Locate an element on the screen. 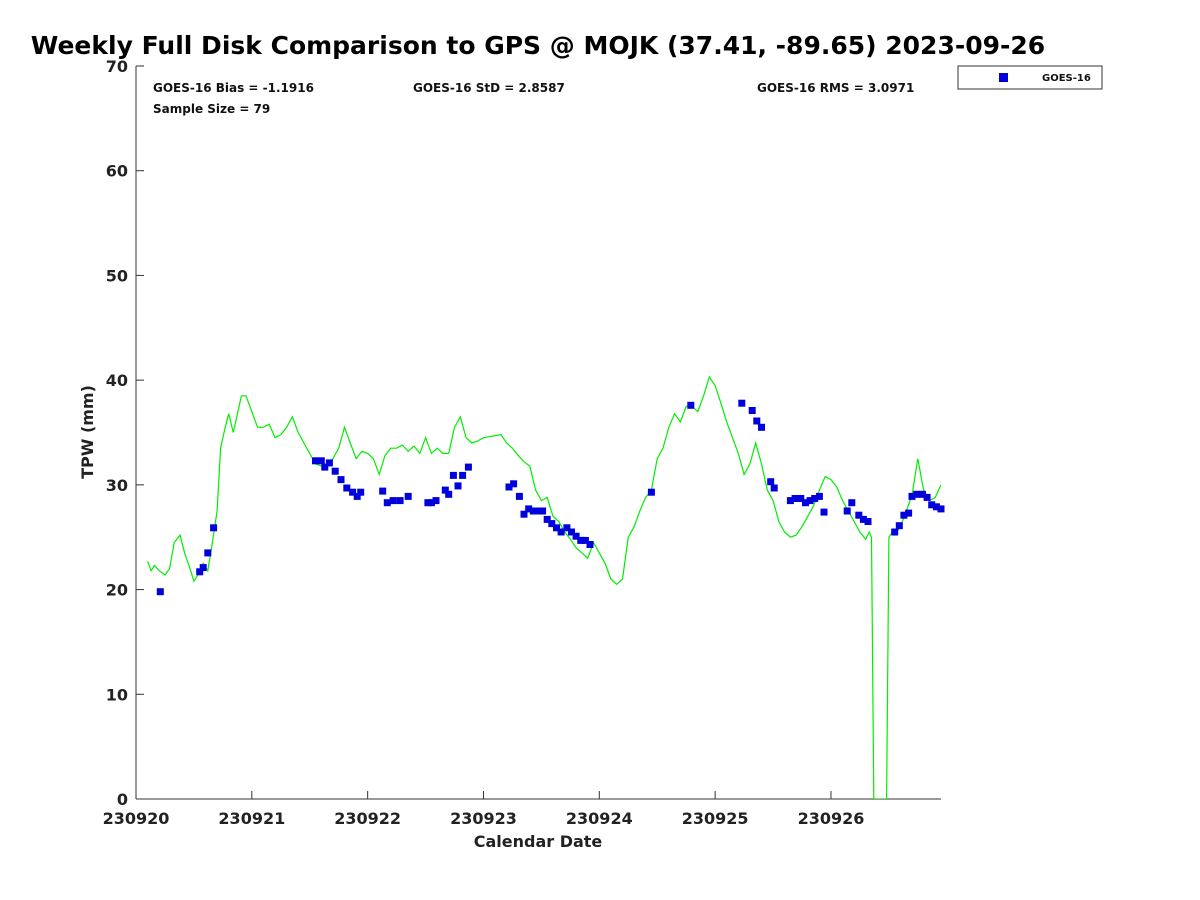 The image size is (1200, 900). y-tick-label: 70 is located at coordinates (117, 66).